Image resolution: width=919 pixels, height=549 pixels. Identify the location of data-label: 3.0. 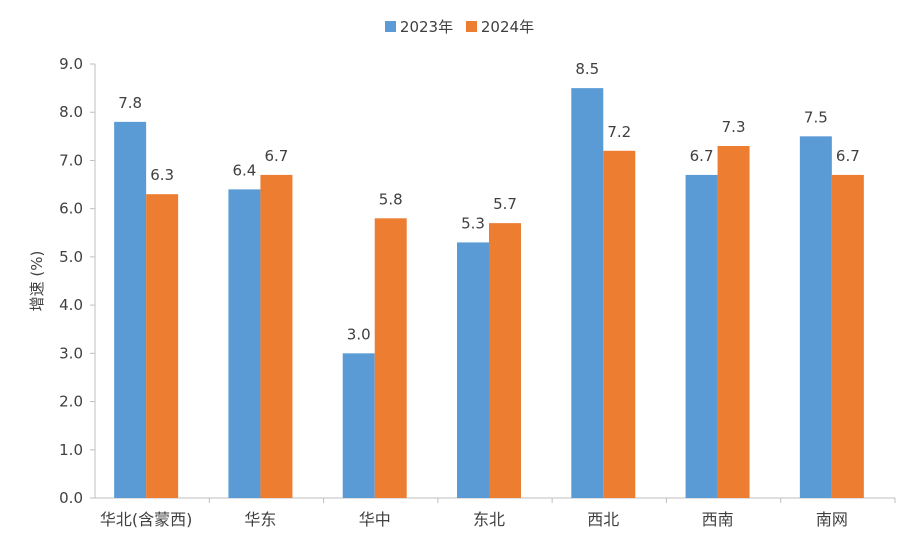
(359, 334).